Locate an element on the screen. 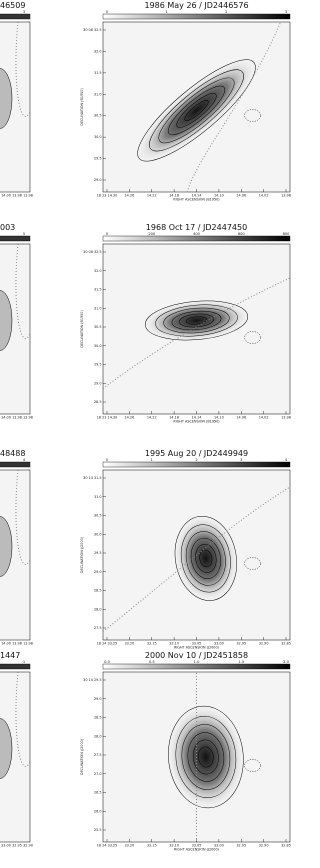  y-tick-label: 30 14 29.5 is located at coordinates (92, 680).